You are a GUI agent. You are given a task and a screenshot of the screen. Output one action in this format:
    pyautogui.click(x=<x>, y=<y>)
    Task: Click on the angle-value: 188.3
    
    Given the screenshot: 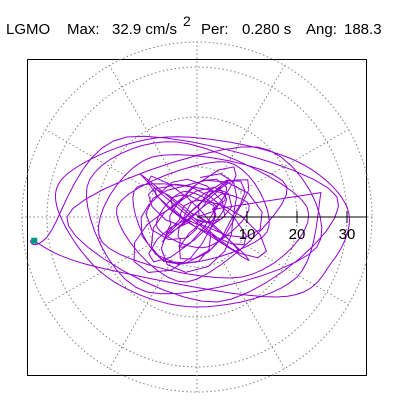 What is the action you would take?
    pyautogui.click(x=363, y=29)
    